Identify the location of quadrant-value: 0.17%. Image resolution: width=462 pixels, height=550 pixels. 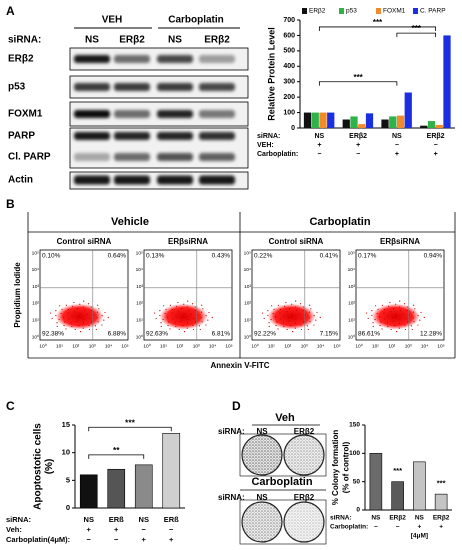
(367, 256).